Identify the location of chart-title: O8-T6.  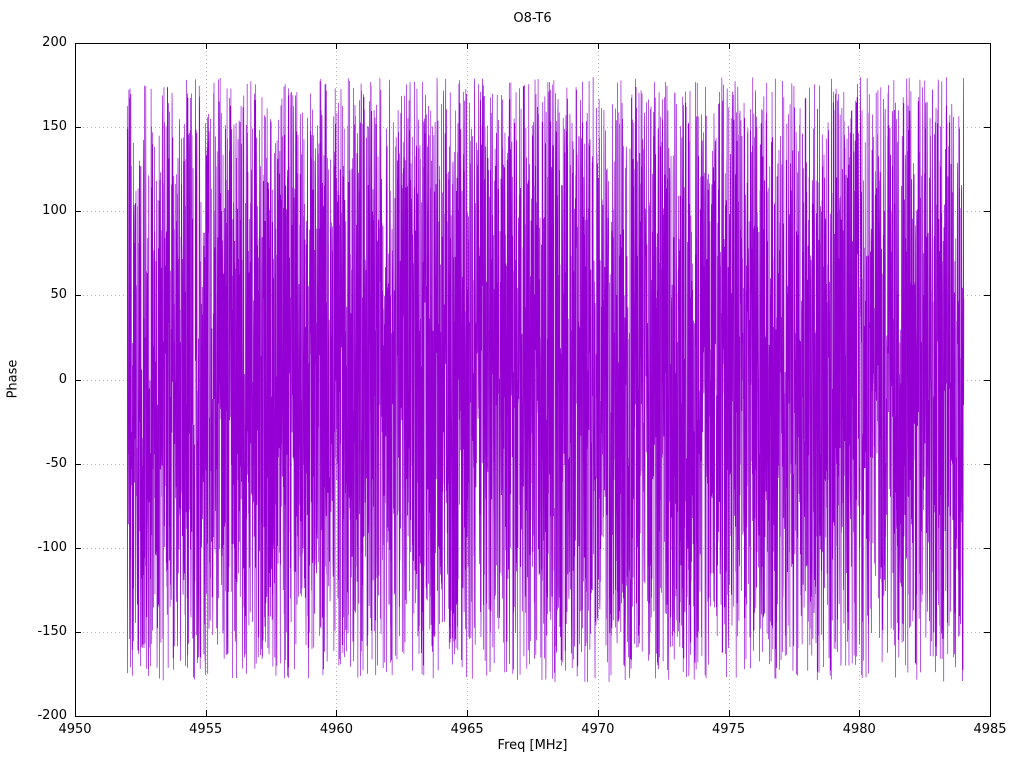
(532, 18).